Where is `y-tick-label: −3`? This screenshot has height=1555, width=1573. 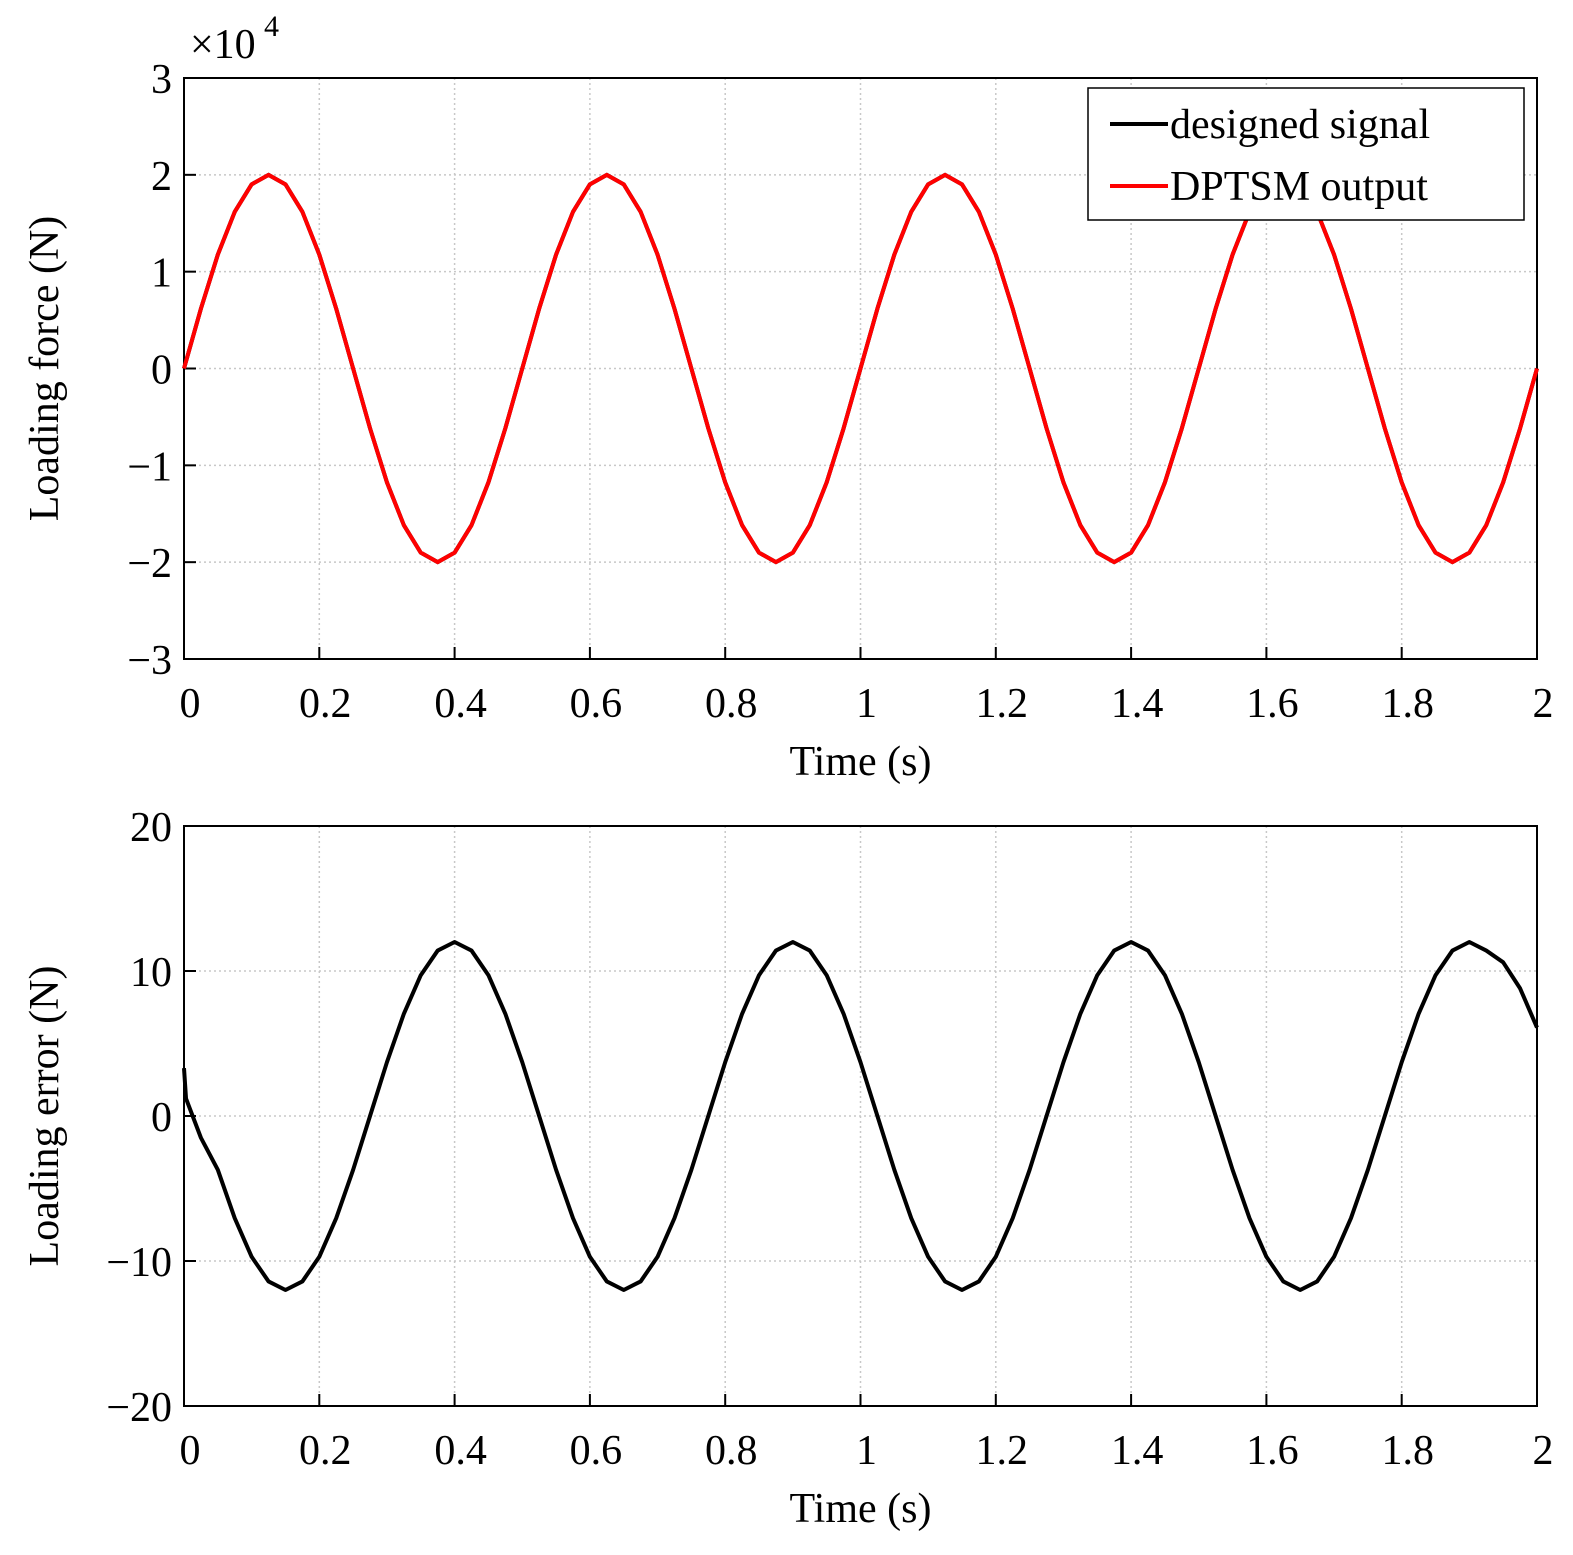 y-tick-label: −3 is located at coordinates (149, 661).